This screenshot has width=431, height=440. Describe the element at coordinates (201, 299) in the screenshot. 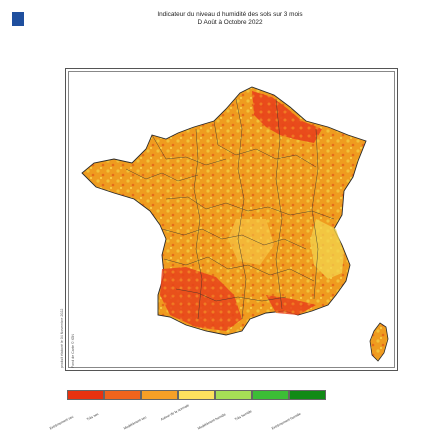

I see `dry-zone-southwest` at that location.